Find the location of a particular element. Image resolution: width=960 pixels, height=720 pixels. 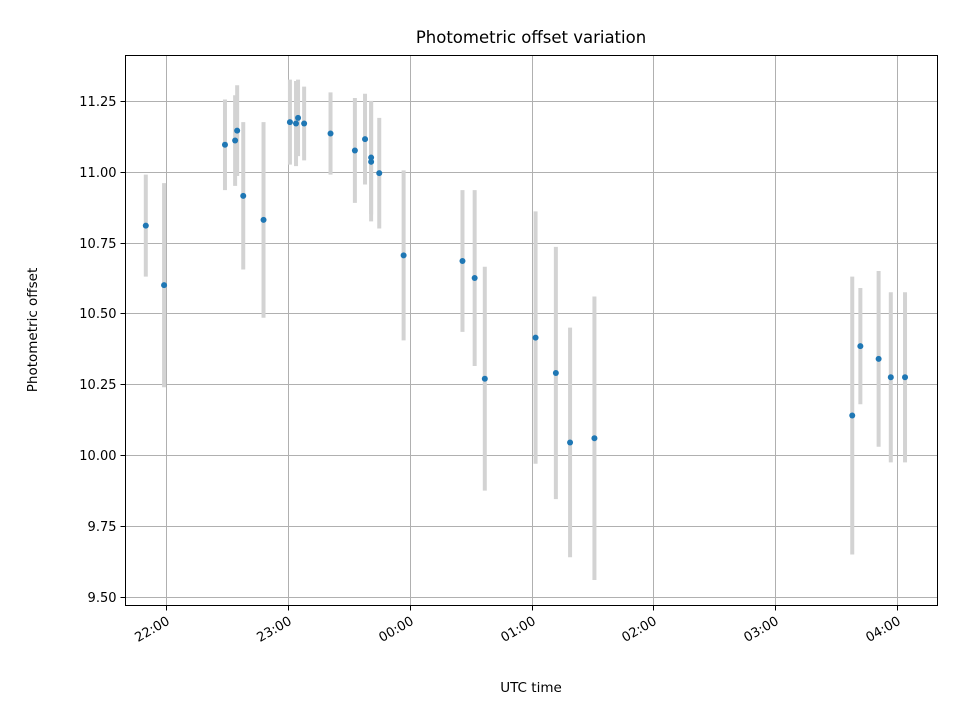

y-tick-label: 9.50 is located at coordinates (102, 598).